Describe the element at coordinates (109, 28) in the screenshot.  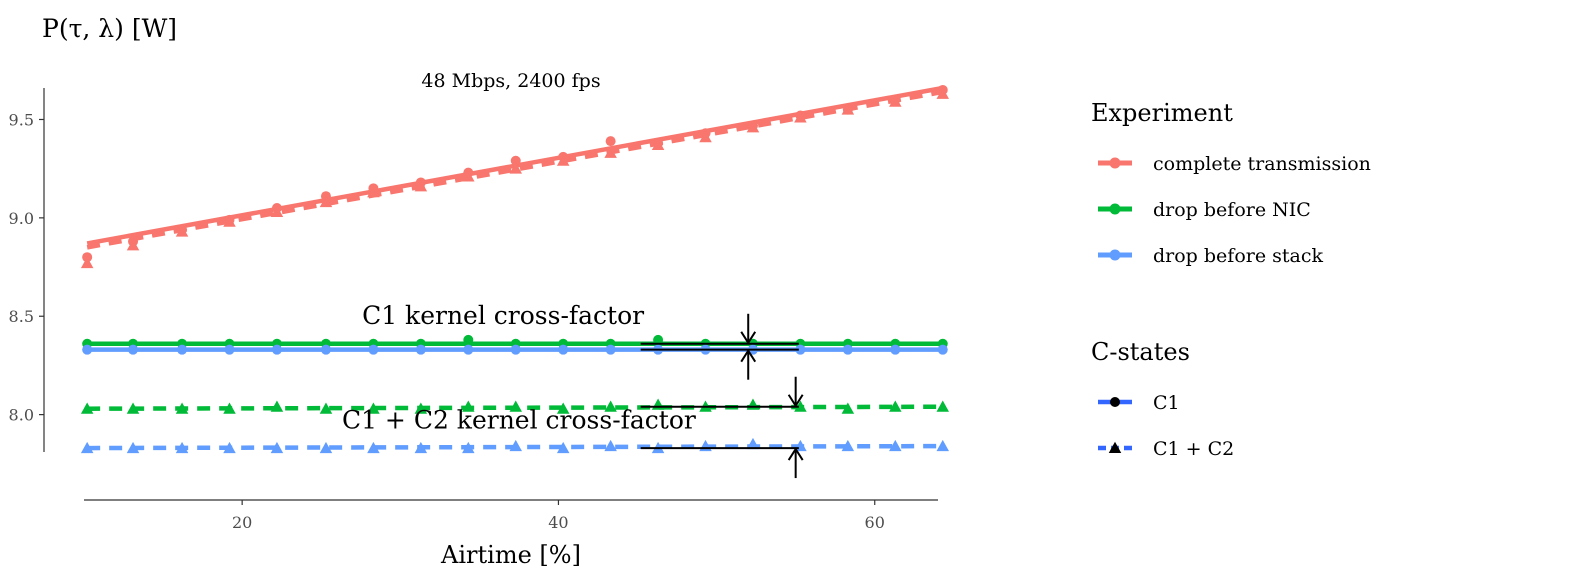
I see `y-axis-title: P(τ, λ) [W]` at that location.